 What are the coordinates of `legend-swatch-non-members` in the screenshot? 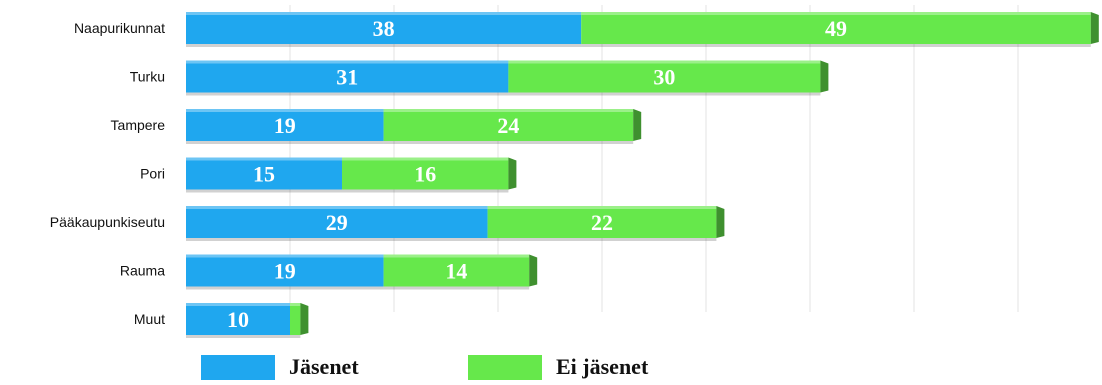 It's located at (505, 367).